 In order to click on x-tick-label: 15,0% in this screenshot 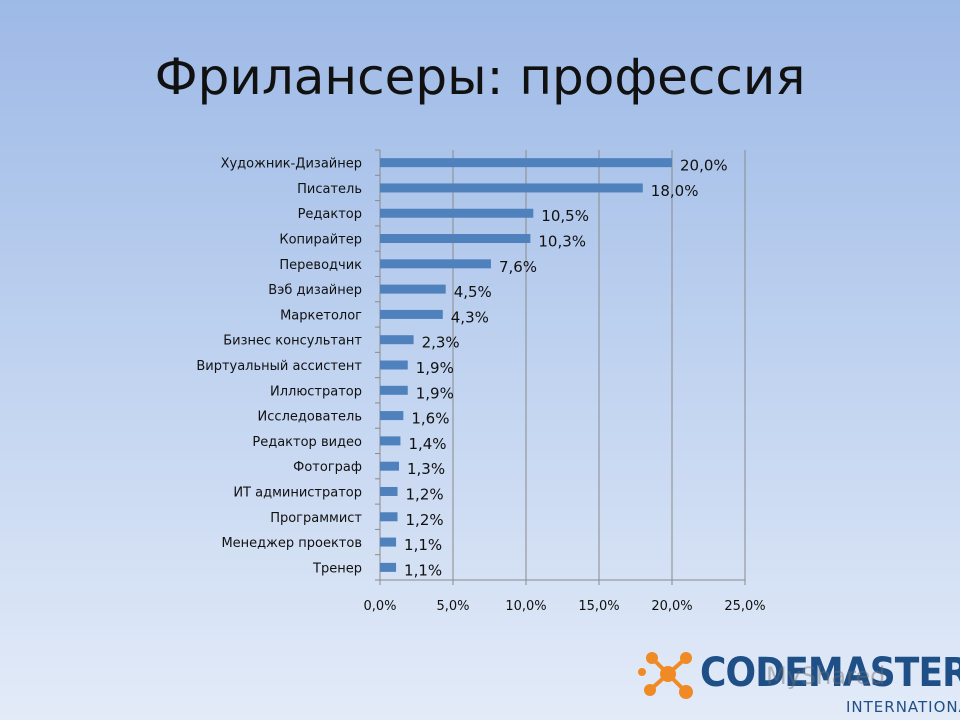, I will do `click(598, 606)`.